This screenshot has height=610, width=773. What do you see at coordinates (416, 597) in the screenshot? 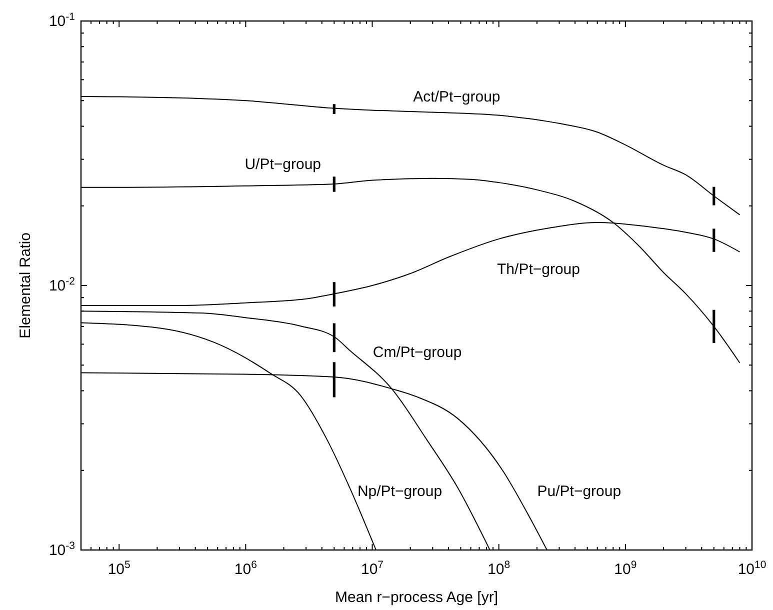
I see `x-axis-title: Mean r−process Age [yr]` at bounding box center [416, 597].